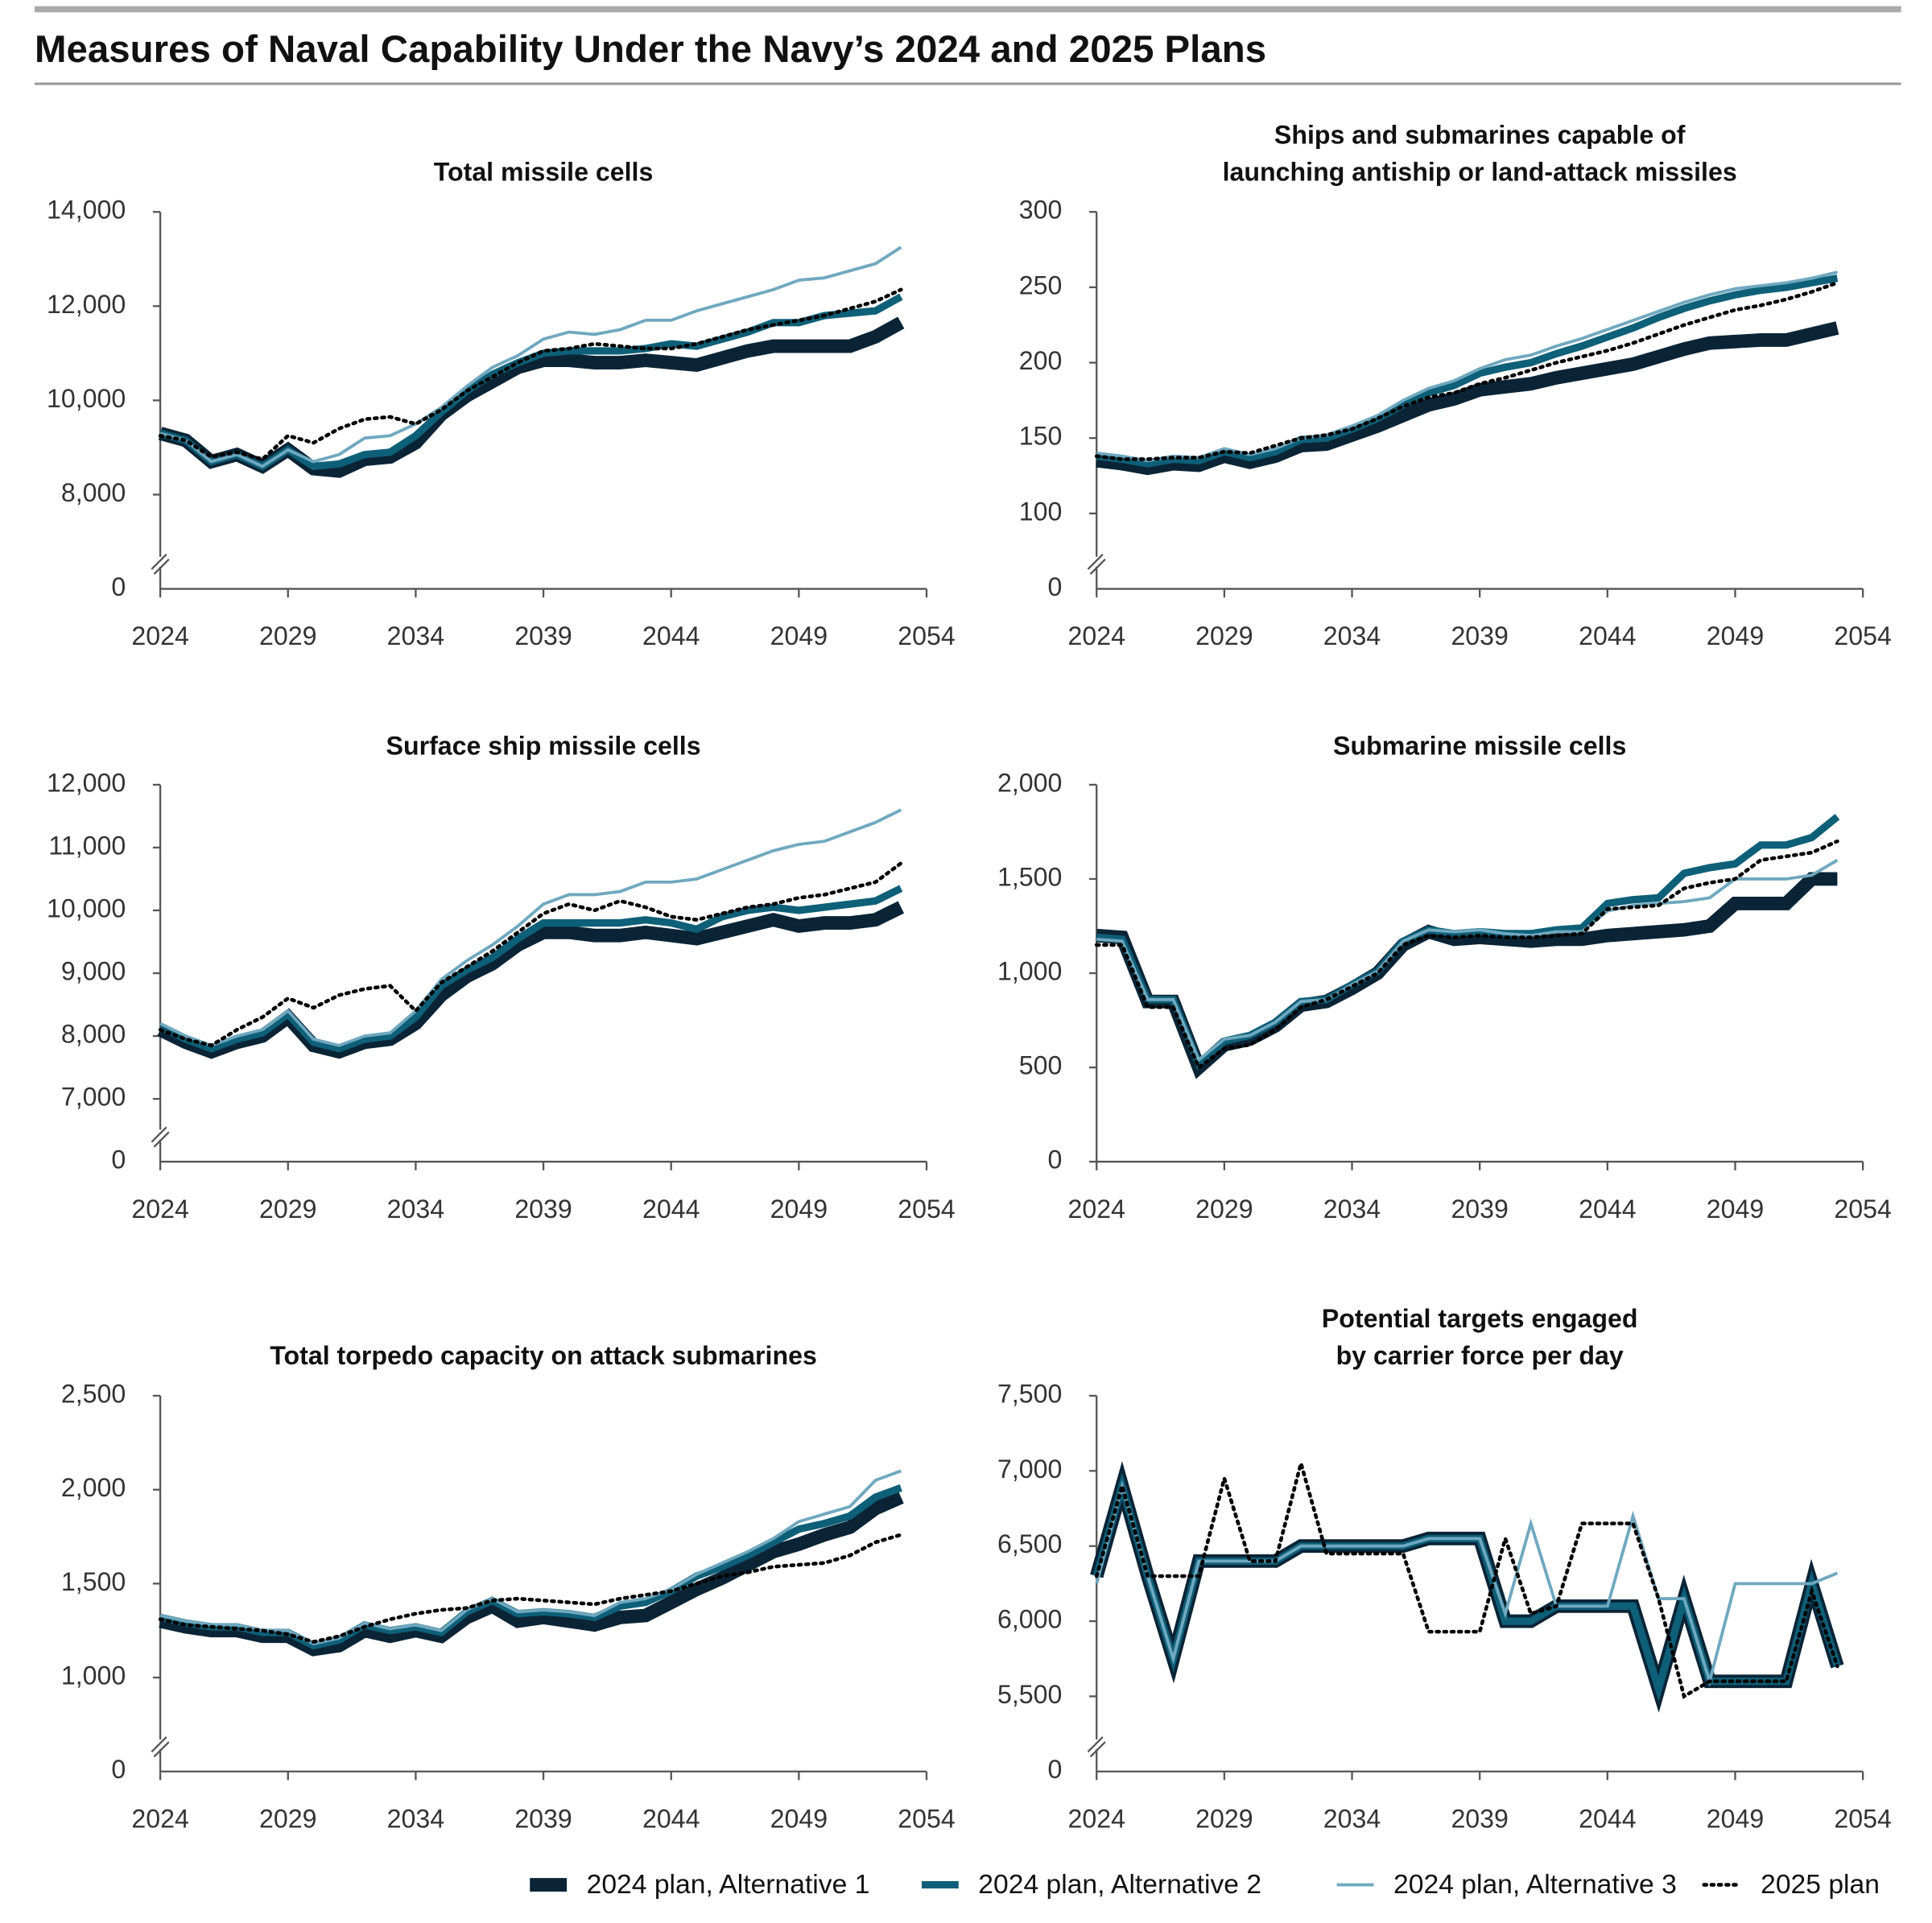  What do you see at coordinates (1041, 284) in the screenshot?
I see `y-tick-label: 250` at bounding box center [1041, 284].